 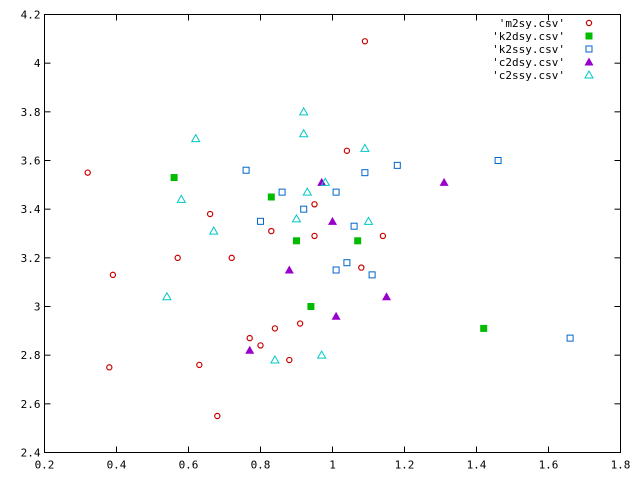 I want to click on x-tick-label: 1, so click(x=332, y=465).